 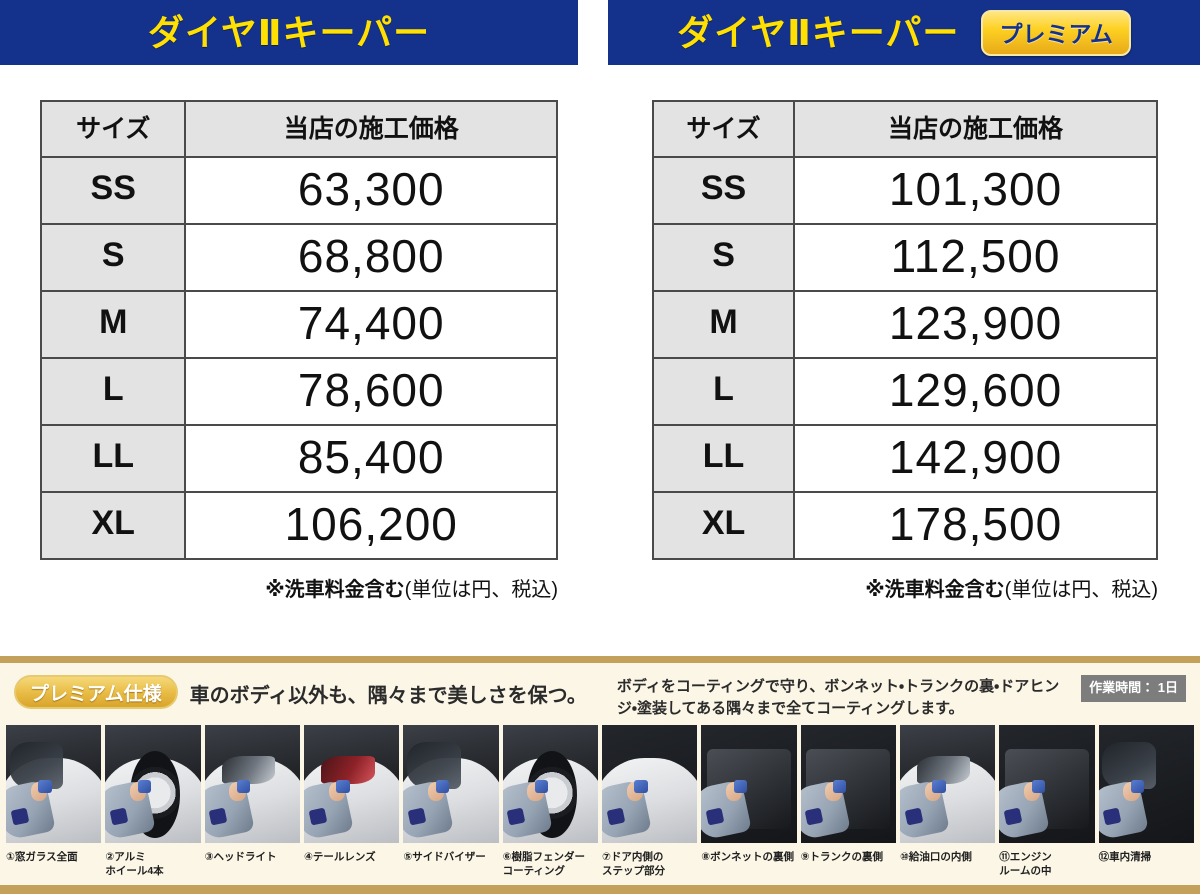 What do you see at coordinates (1146, 784) in the screenshot?
I see `photo-thumbnail-interior-cleaning` at bounding box center [1146, 784].